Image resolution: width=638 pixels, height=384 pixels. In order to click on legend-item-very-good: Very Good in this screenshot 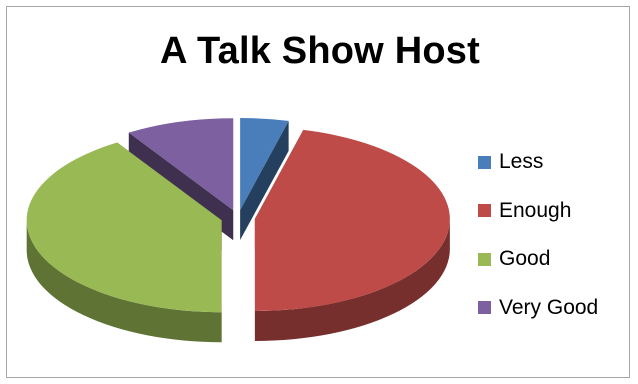, I will do `click(538, 308)`.